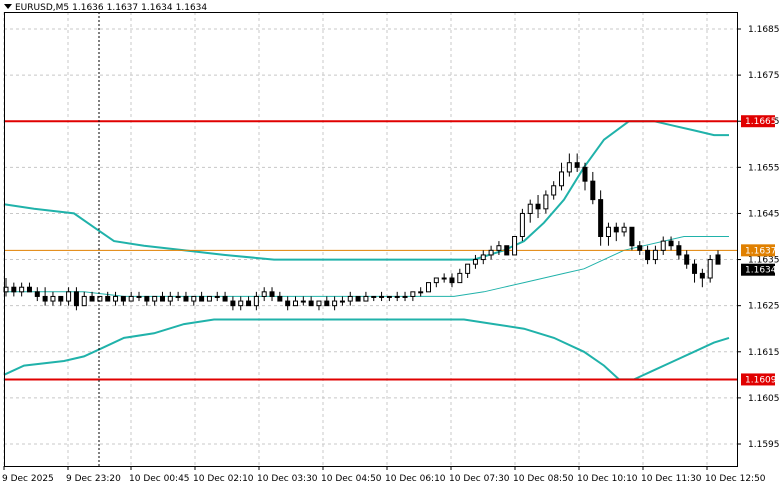 This screenshot has width=781, height=493. I want to click on y-tick-label: 1.1685, so click(764, 30).